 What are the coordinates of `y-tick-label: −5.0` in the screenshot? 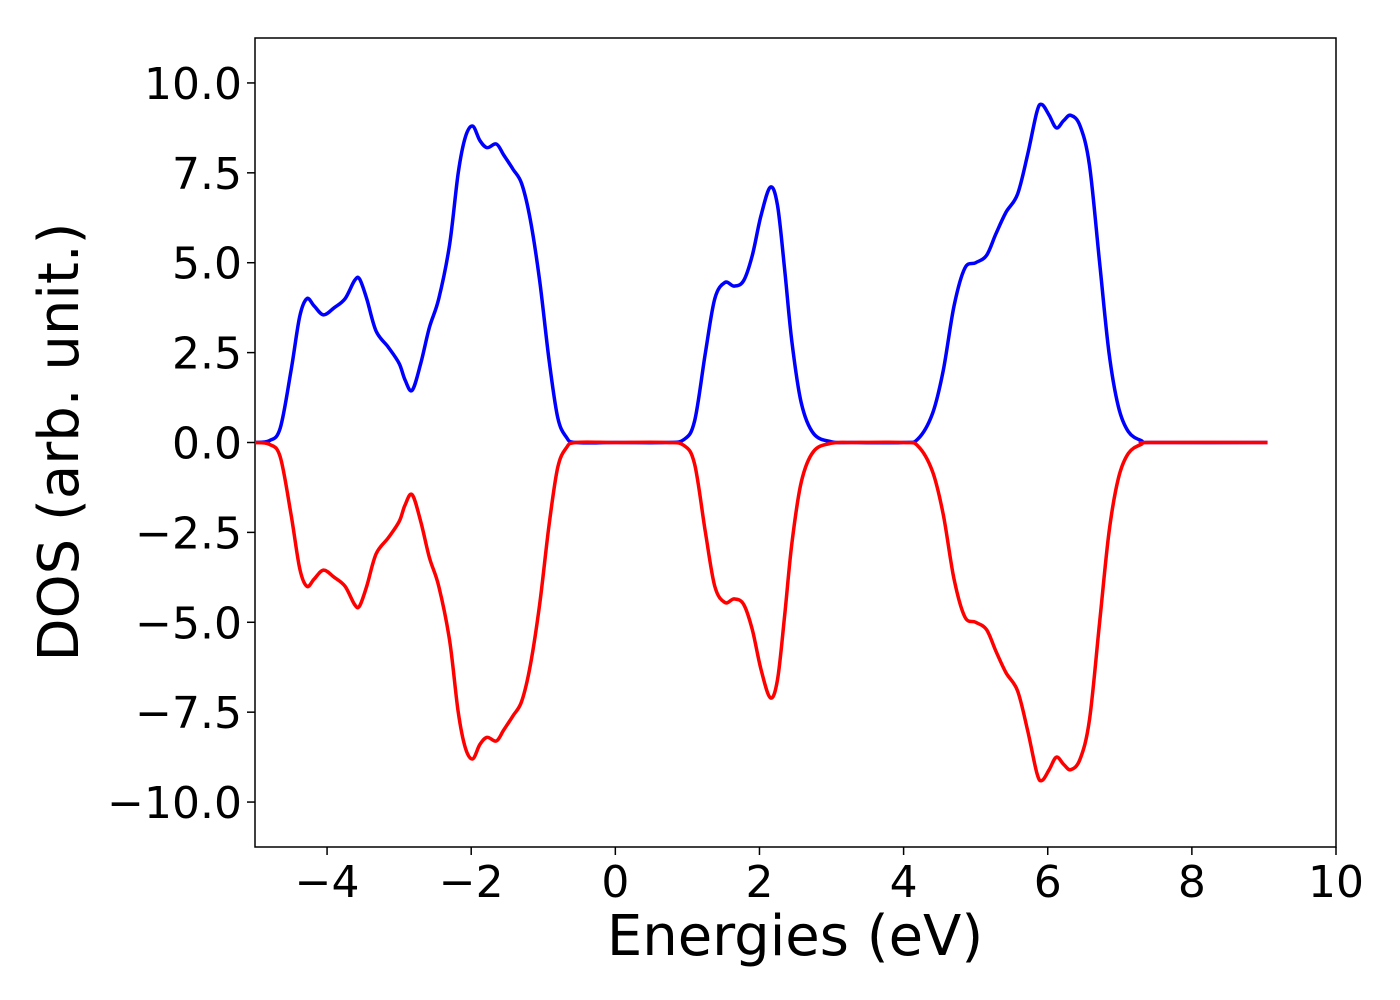 It's located at (188, 623).